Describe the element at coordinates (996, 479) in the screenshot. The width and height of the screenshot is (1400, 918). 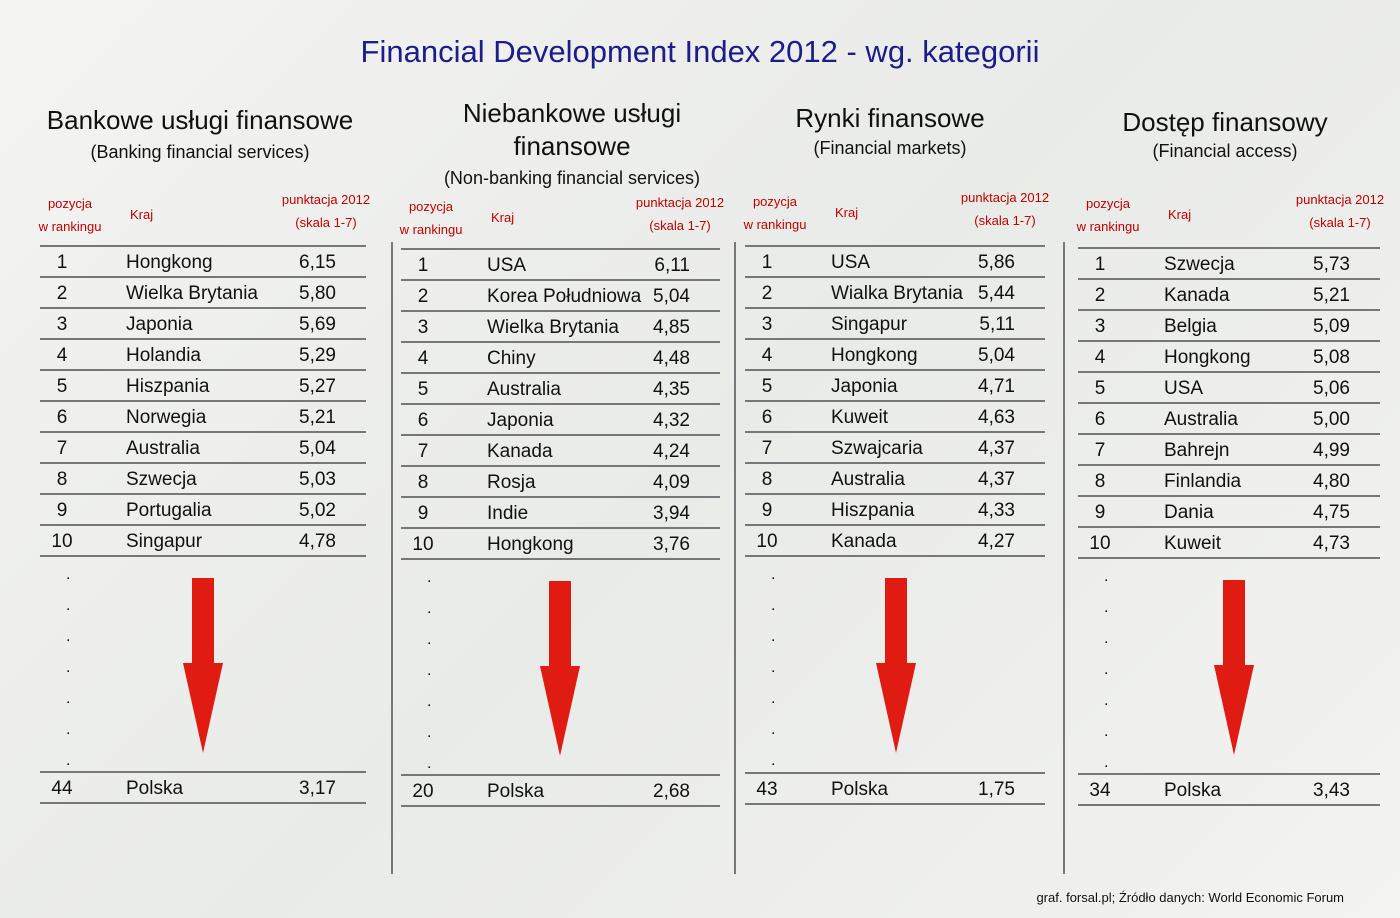
I see `score-cell: 4,37` at that location.